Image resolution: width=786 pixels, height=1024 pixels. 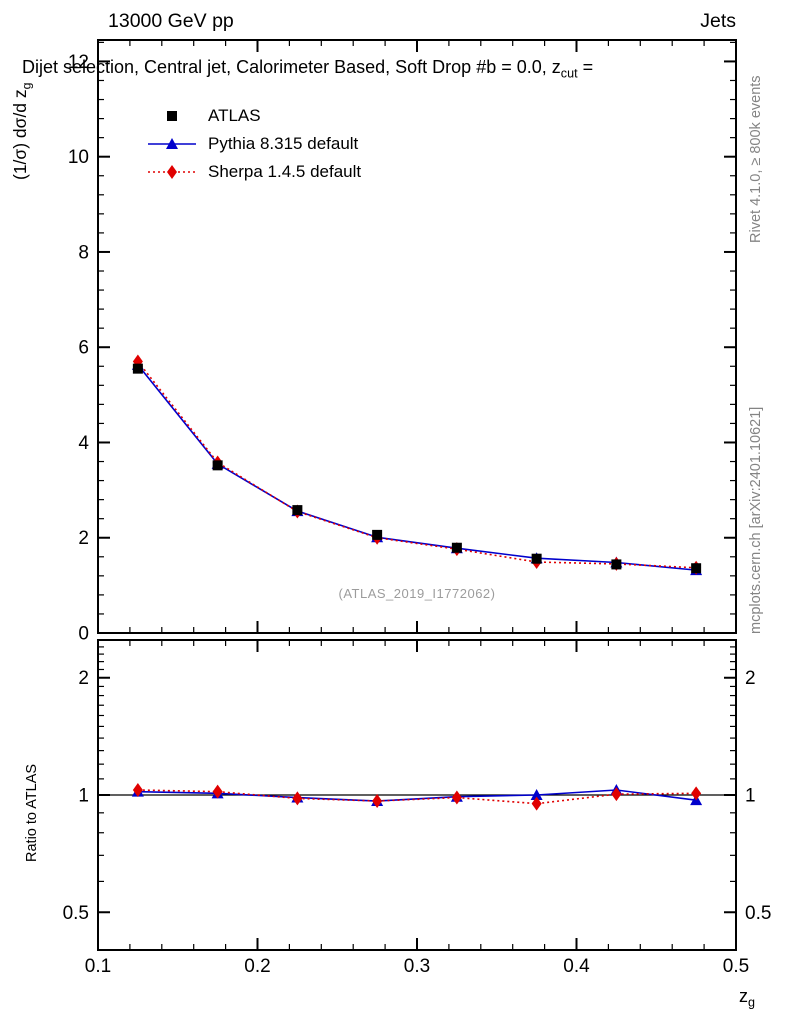 I want to click on legend-square-marker-icon, so click(x=172, y=116).